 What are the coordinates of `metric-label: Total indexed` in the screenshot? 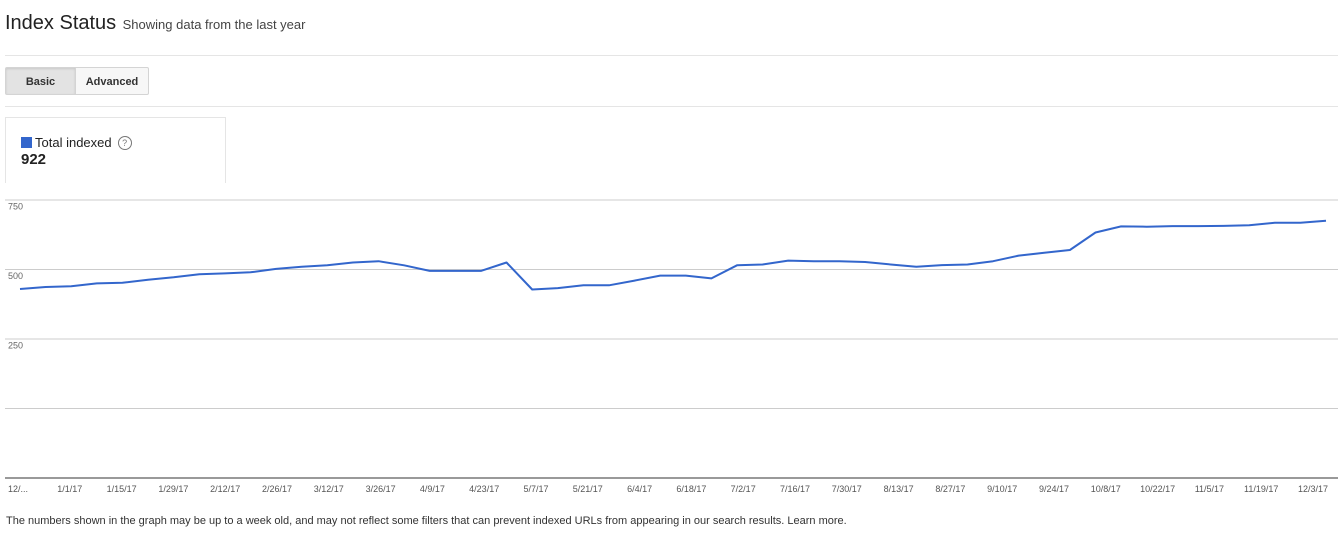 It's located at (73, 142).